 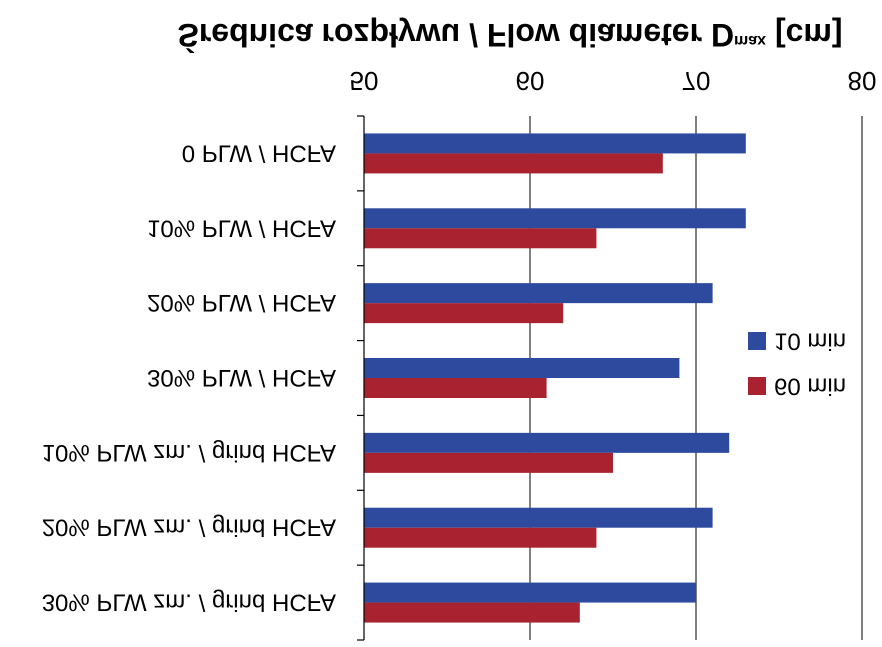 I want to click on category-label: 30% PLW zm. / grind HCFA, so click(x=189, y=602).